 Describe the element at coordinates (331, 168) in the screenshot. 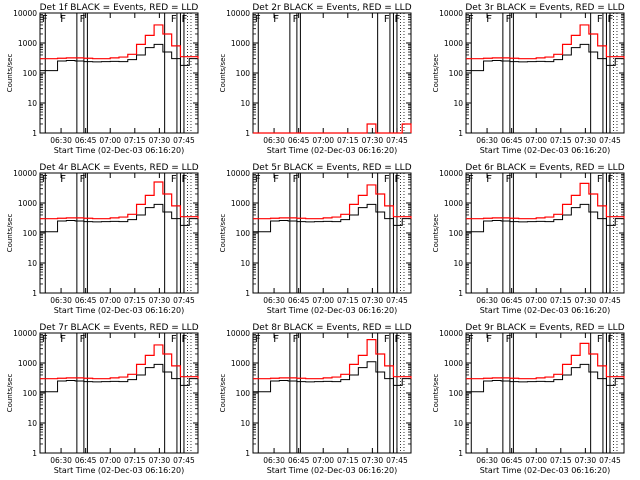

I see `chart-title: Det 5r BLACK = Events, RED = LLD` at that location.